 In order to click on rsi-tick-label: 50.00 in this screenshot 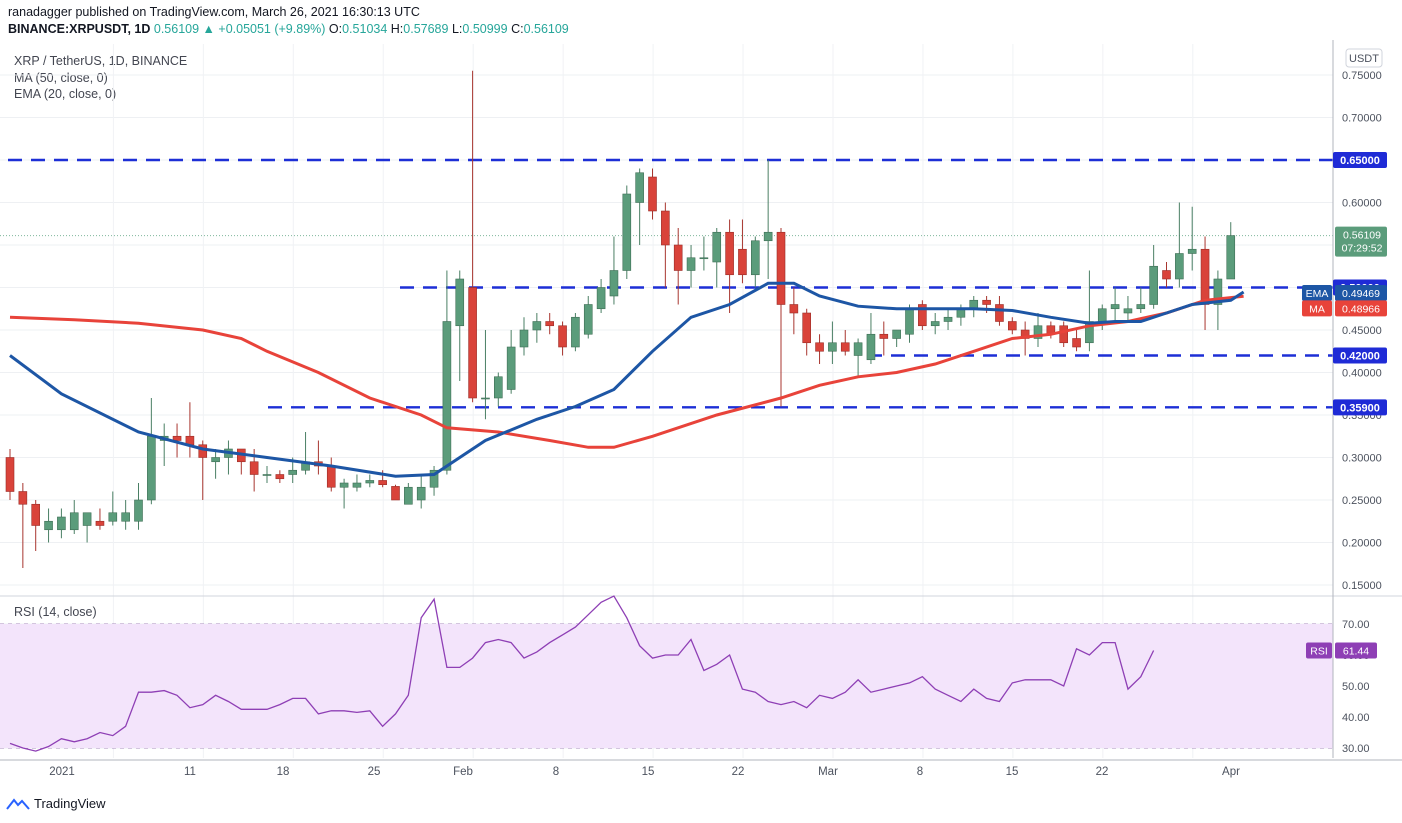, I will do `click(1356, 687)`.